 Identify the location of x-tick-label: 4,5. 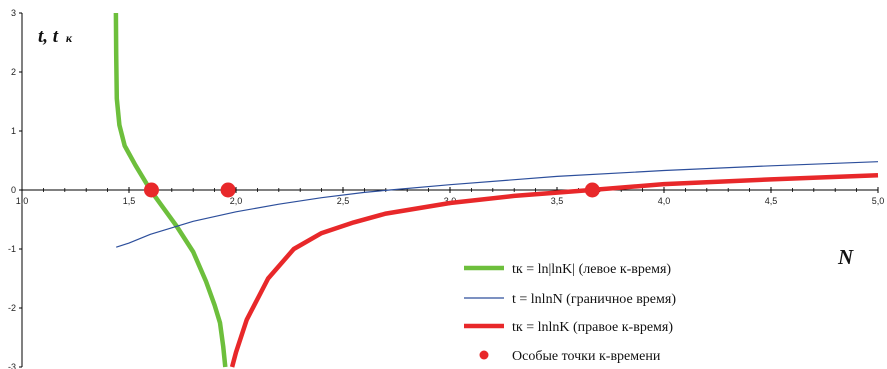
(771, 201).